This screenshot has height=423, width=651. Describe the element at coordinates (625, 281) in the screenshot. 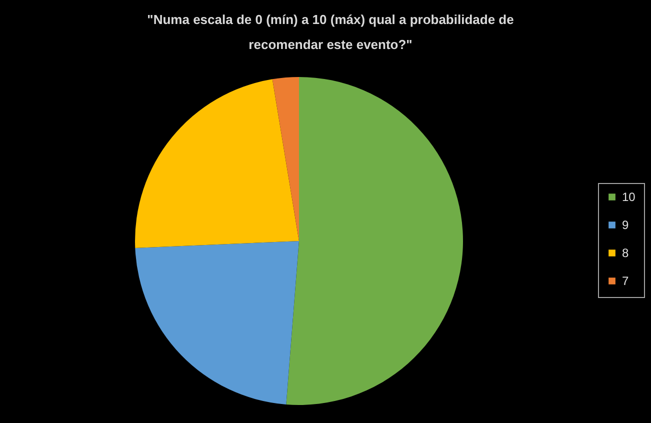

I see `legend-label: 7` at that location.